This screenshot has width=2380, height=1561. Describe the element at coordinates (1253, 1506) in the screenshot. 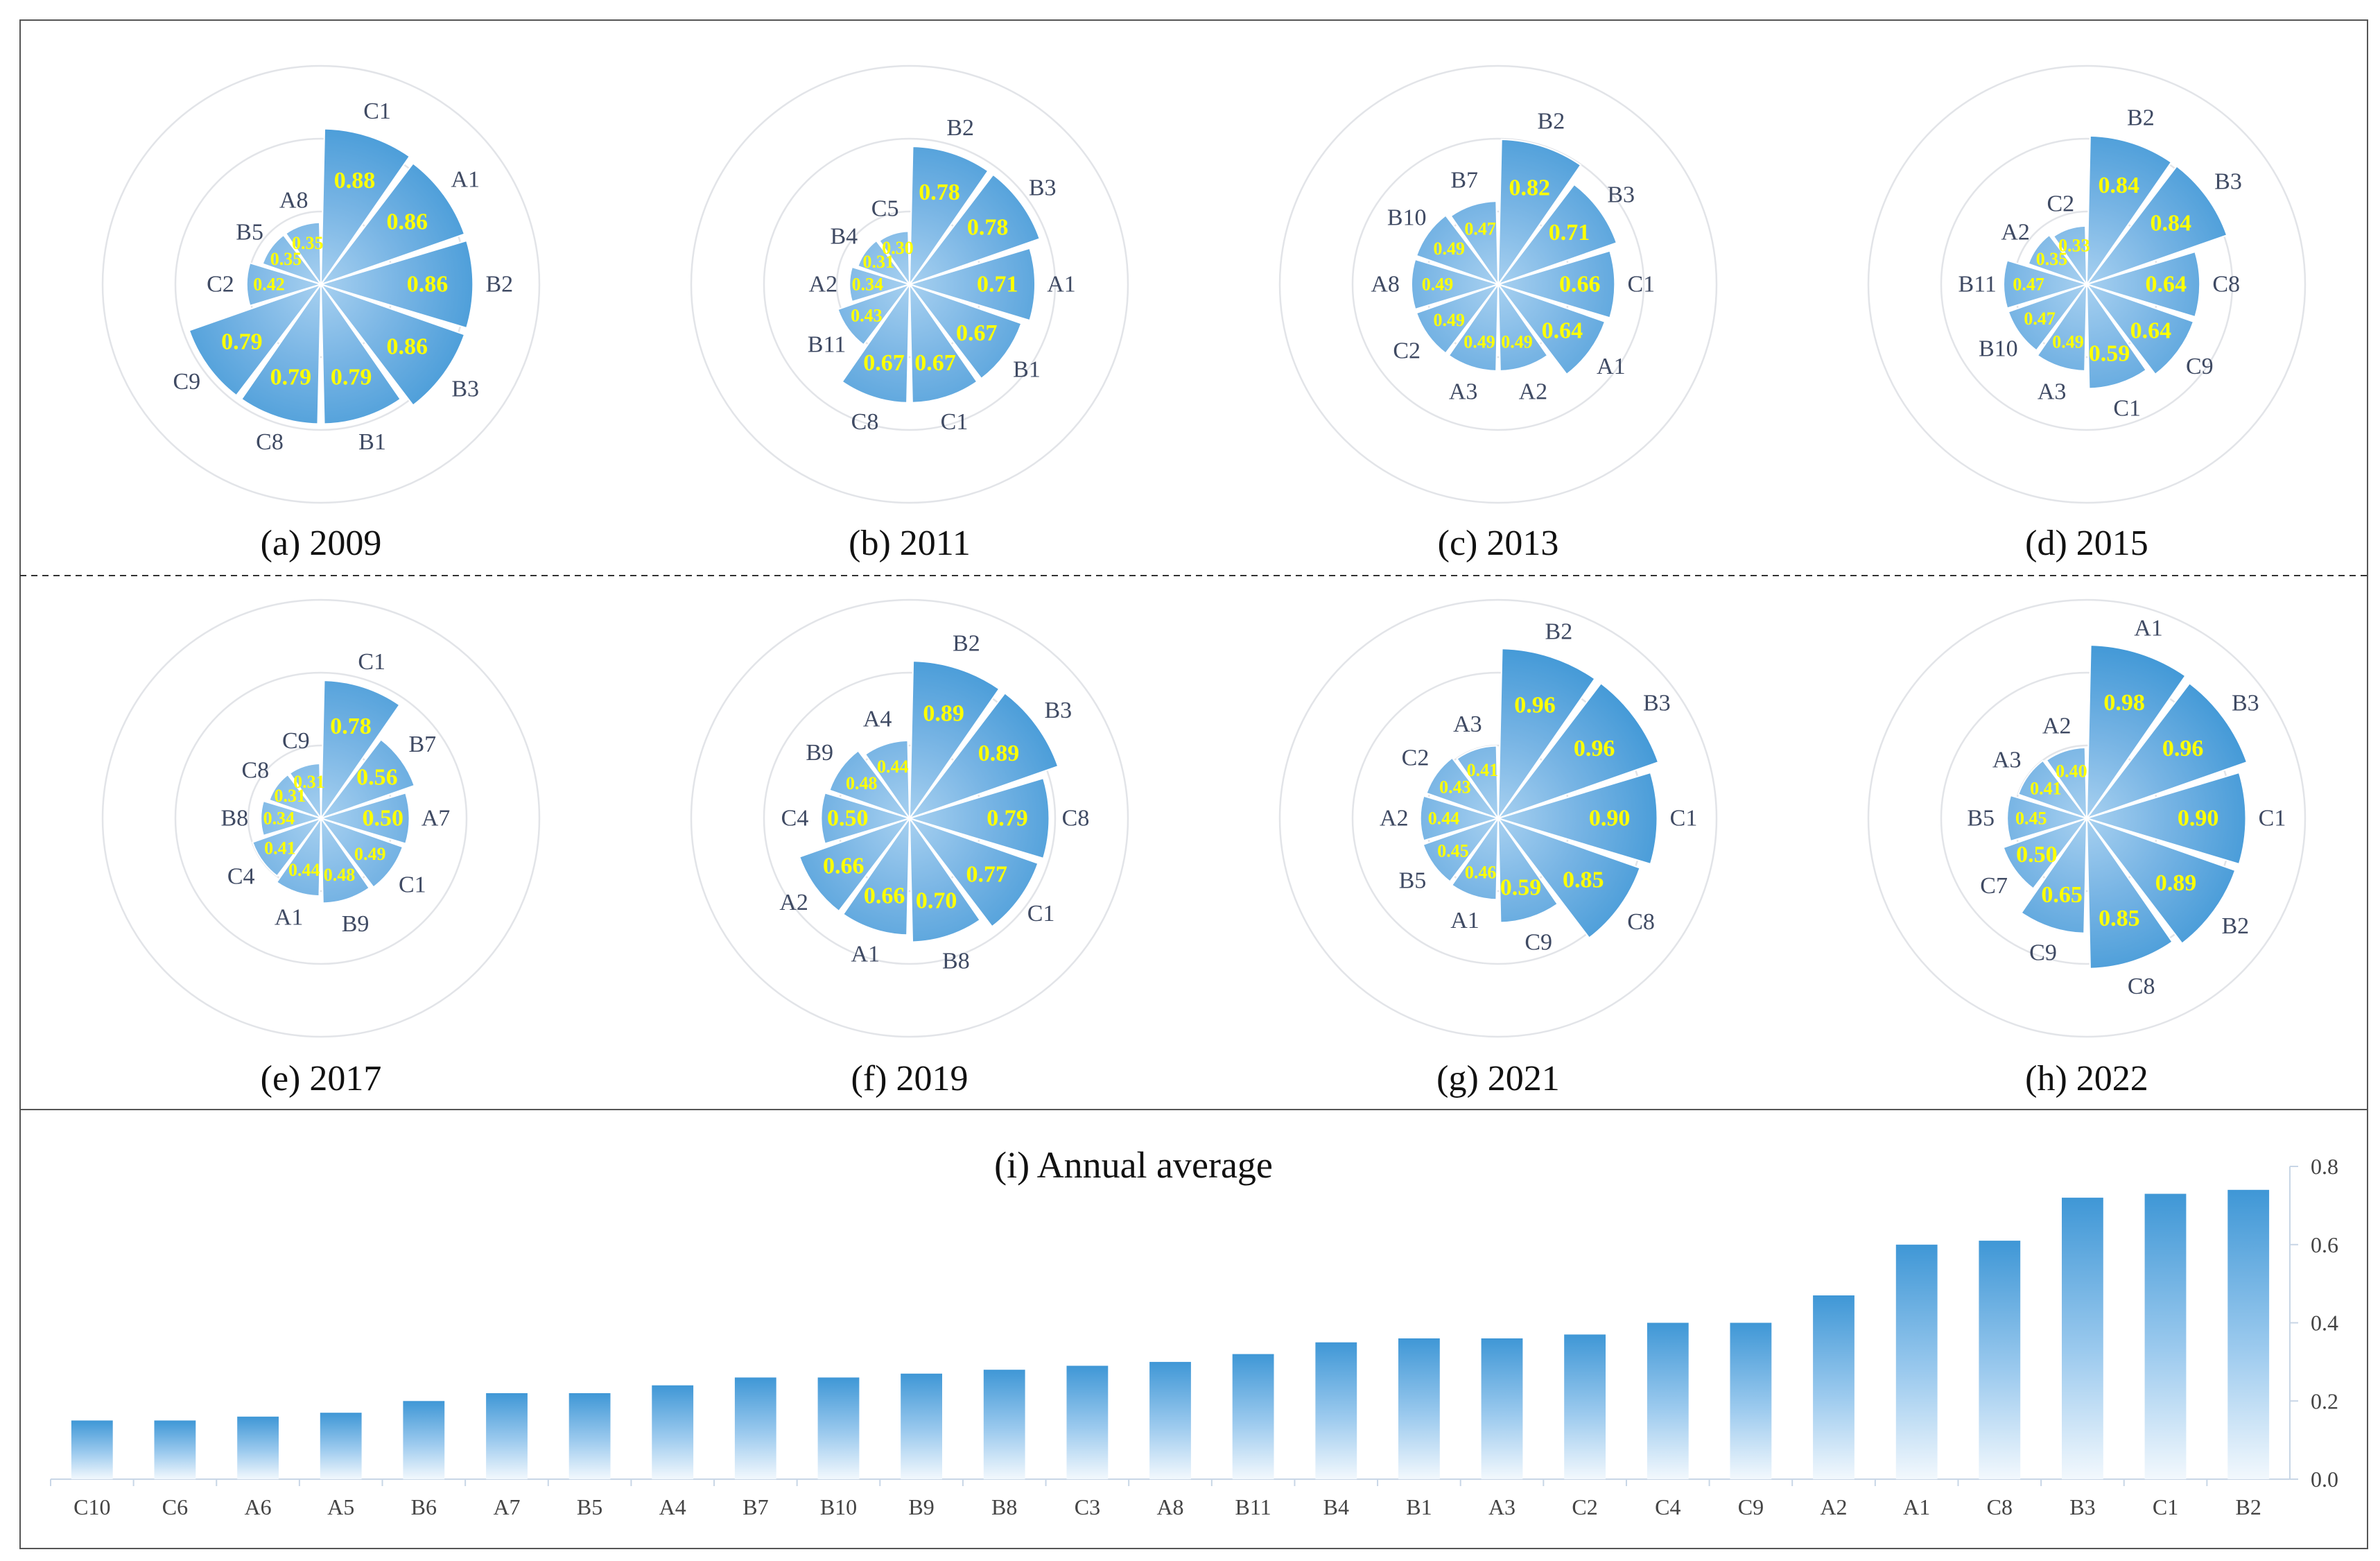

I see `x-tick-label: B11` at that location.